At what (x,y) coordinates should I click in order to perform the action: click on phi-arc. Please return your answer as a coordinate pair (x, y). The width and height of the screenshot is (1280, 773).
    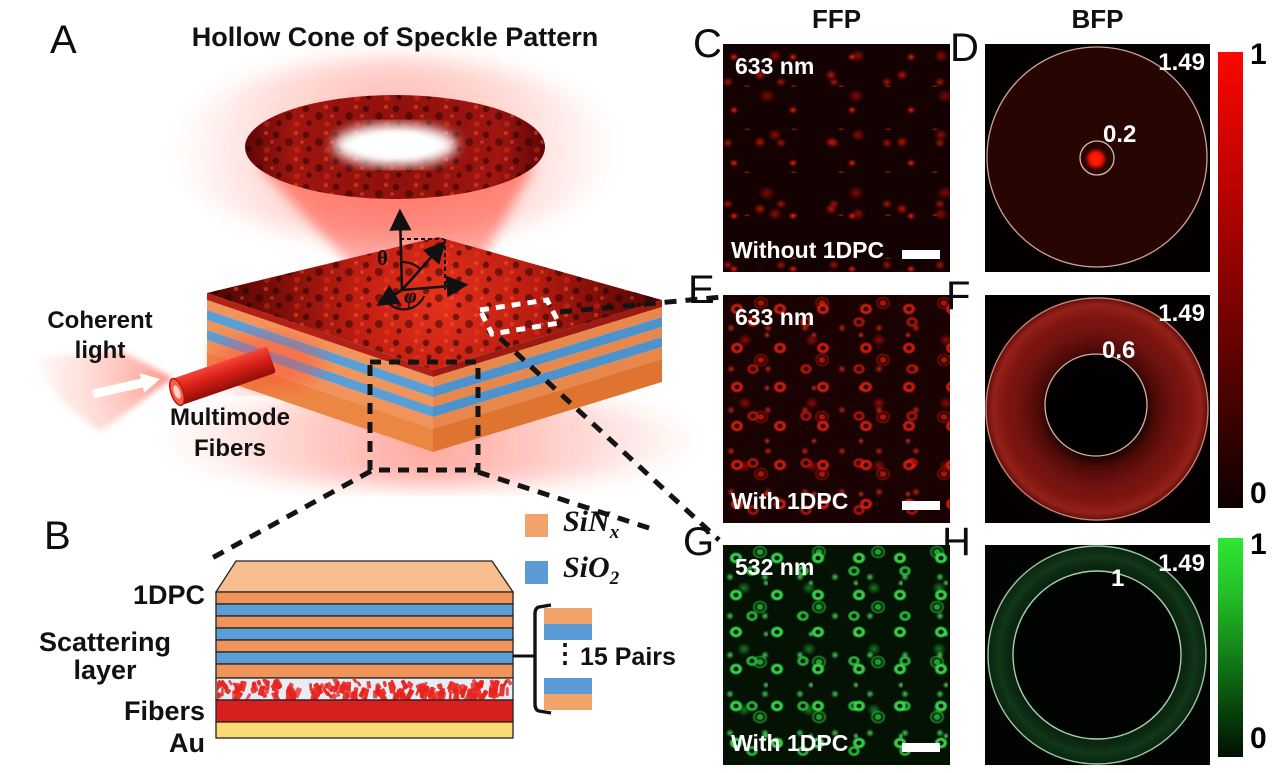
    Looking at the image, I should click on (404, 303).